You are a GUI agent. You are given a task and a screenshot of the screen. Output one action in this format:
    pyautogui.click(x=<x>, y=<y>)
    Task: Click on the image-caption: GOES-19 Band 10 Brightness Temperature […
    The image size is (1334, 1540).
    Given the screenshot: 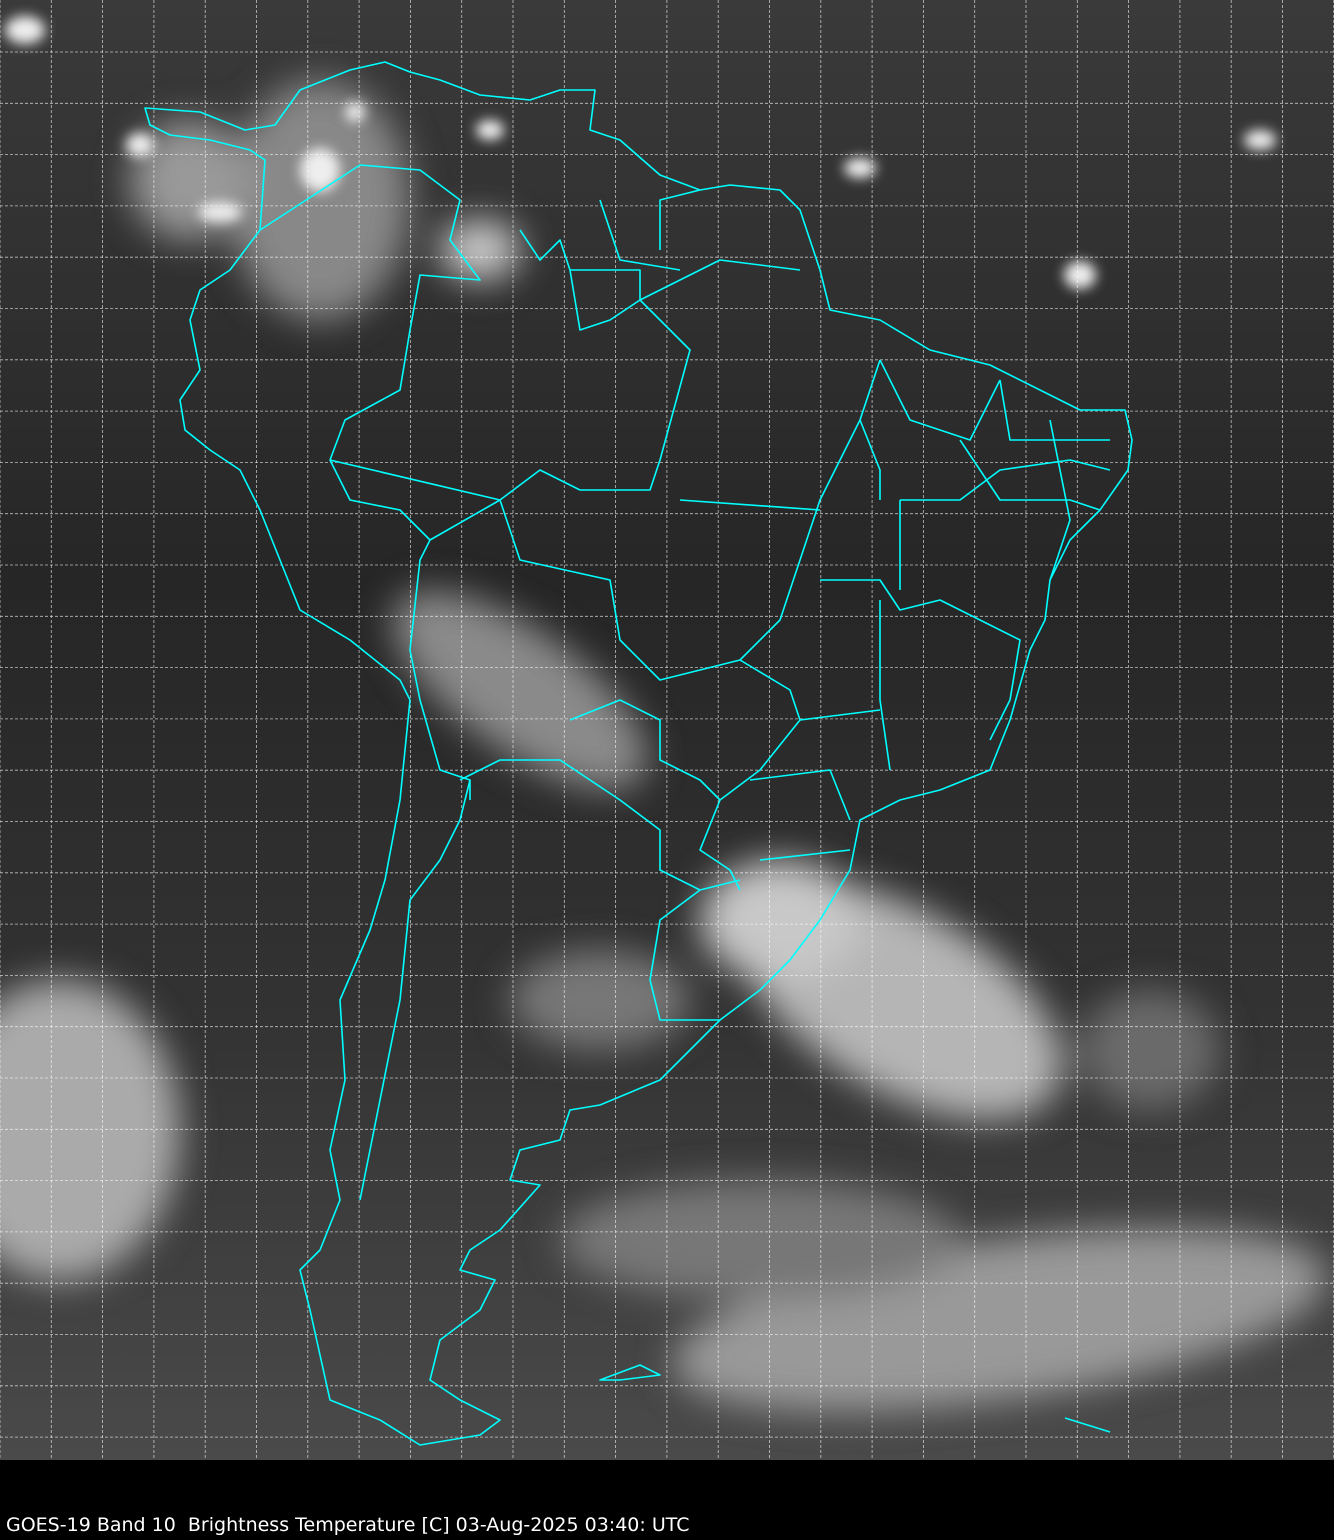 What is the action you would take?
    pyautogui.click(x=348, y=1525)
    